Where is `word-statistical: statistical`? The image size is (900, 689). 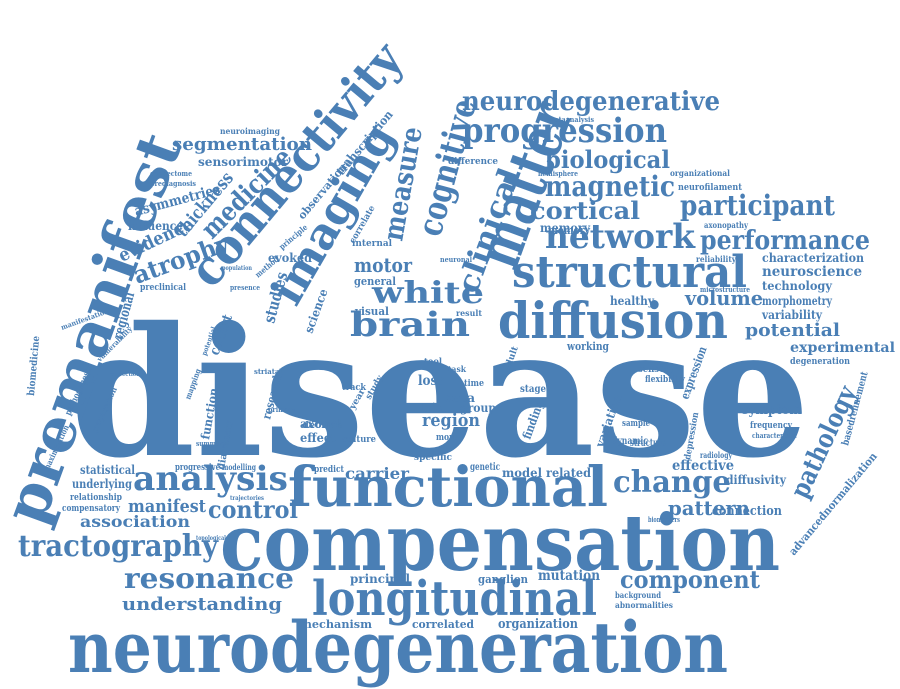
word-statistical: statistical is located at coordinates (107, 470).